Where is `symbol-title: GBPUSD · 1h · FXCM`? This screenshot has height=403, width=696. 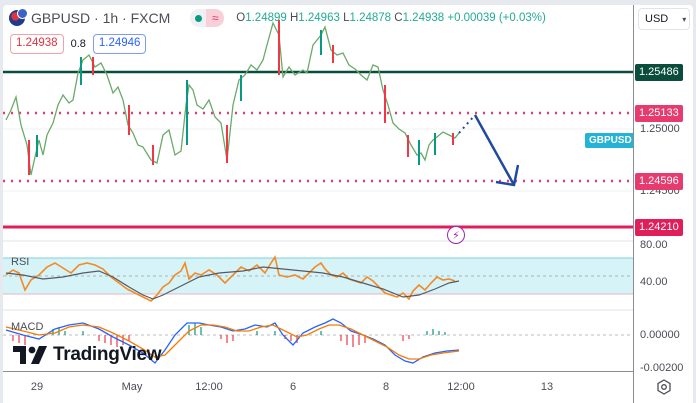
symbol-title: GBPUSD · 1h · FXCM is located at coordinates (101, 18).